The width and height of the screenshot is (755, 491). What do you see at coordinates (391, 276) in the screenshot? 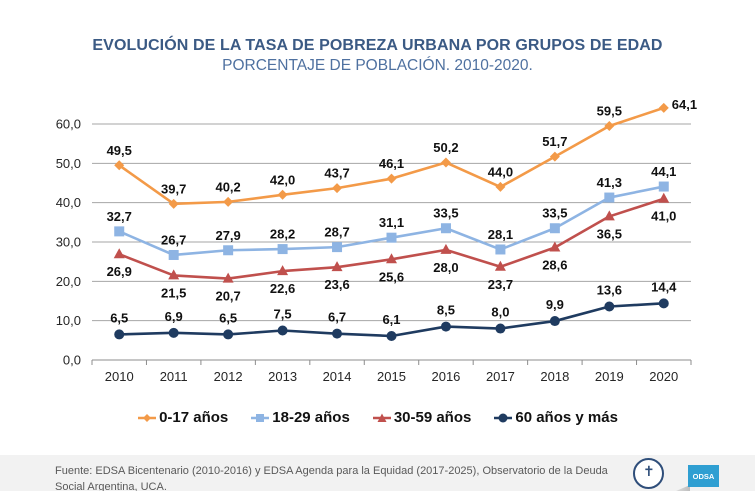
I see `data-label: 25,6` at bounding box center [391, 276].